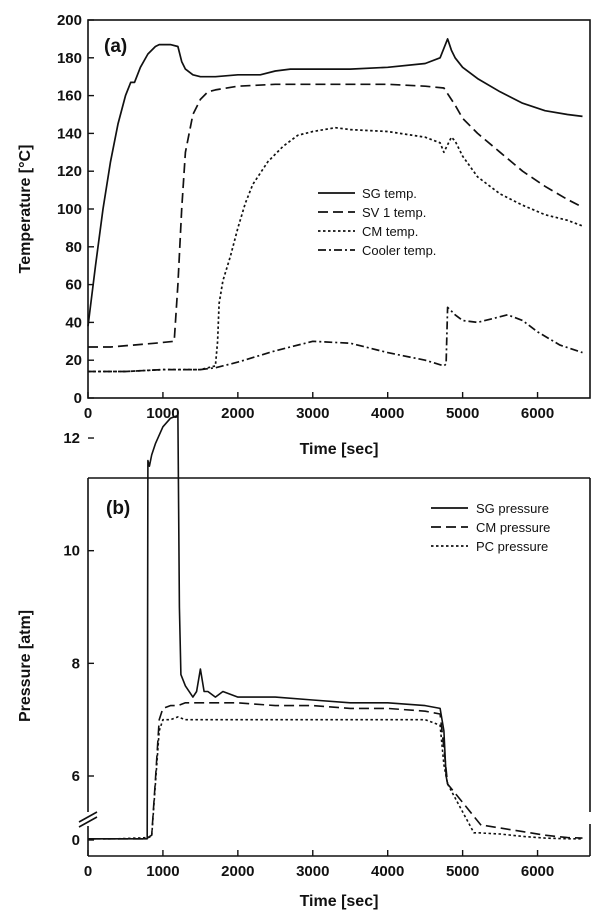 The image size is (597, 915). Describe the element at coordinates (512, 508) in the screenshot. I see `b-legend-label: SG pressure` at that location.